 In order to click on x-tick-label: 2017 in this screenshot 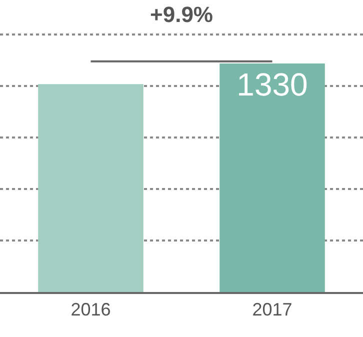, I will do `click(272, 310)`.